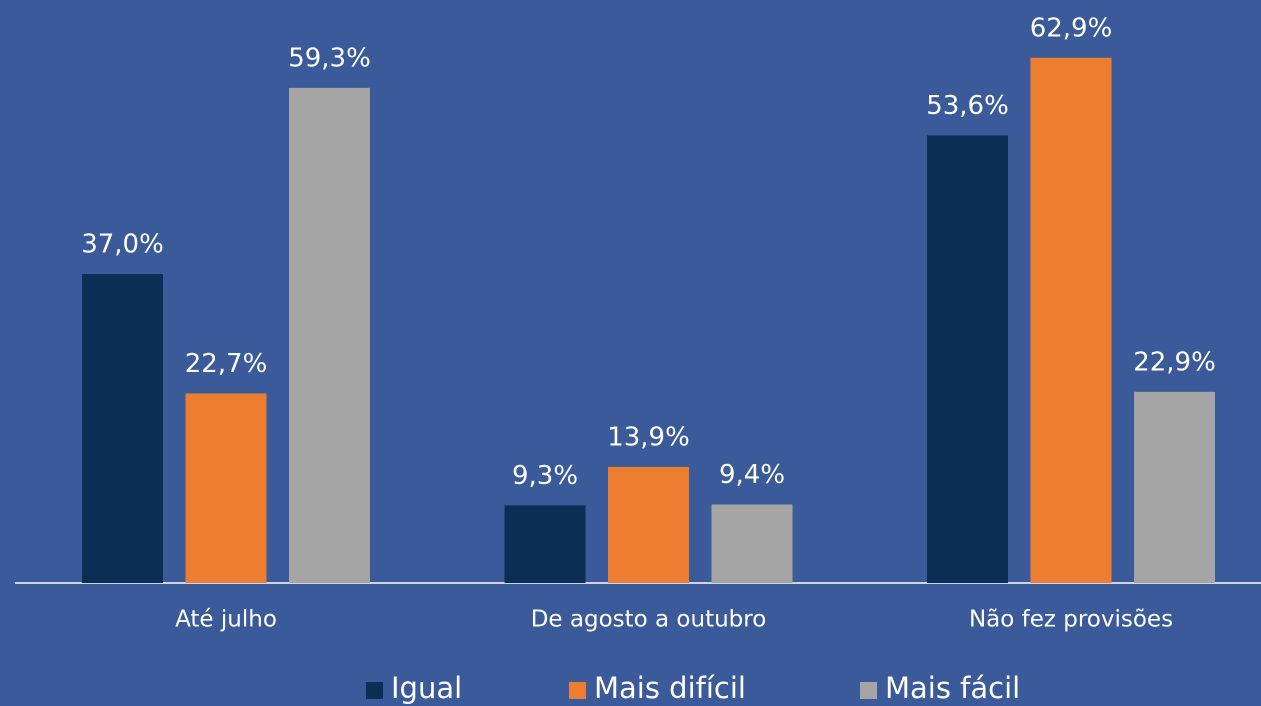  What do you see at coordinates (648, 437) in the screenshot?
I see `value-label: 13,9%` at bounding box center [648, 437].